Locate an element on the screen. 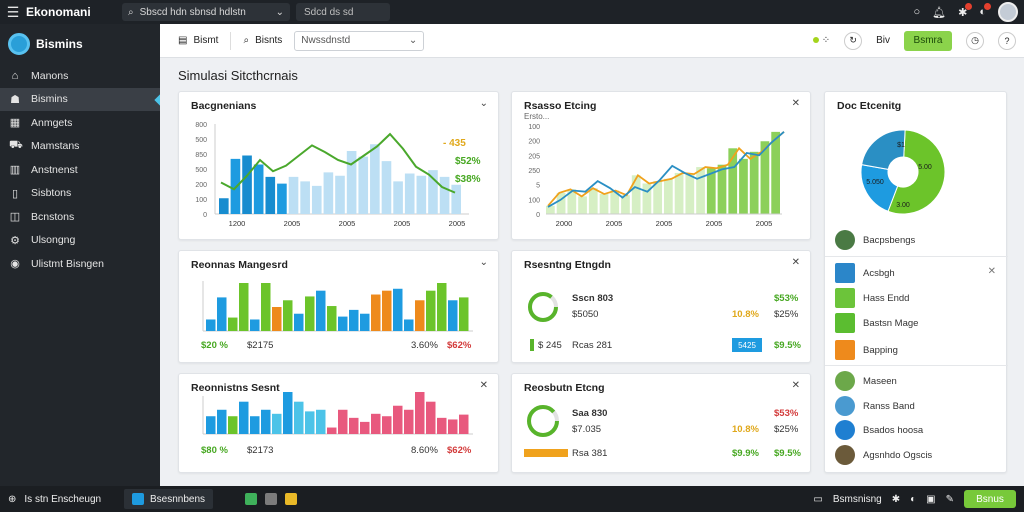  pie-label: 5.00 is located at coordinates (925, 167).